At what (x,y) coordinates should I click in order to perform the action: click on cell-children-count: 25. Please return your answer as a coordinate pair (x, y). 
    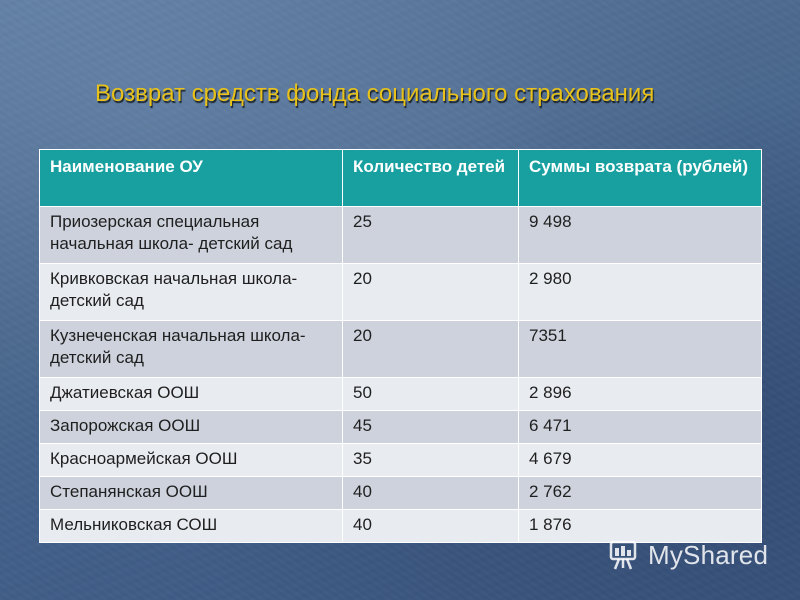
    Looking at the image, I should click on (430, 235).